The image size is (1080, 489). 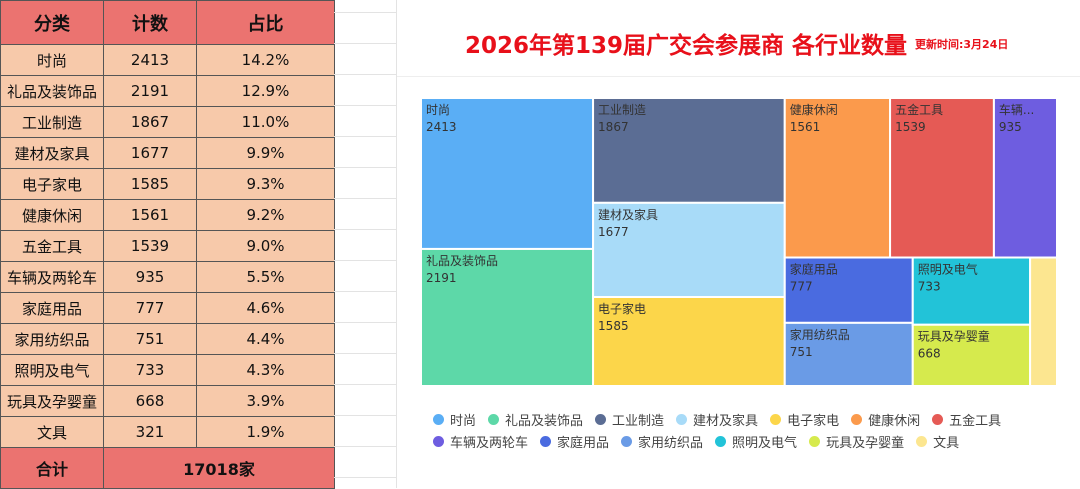 I want to click on legend-item: 照明及电气, so click(x=756, y=442).